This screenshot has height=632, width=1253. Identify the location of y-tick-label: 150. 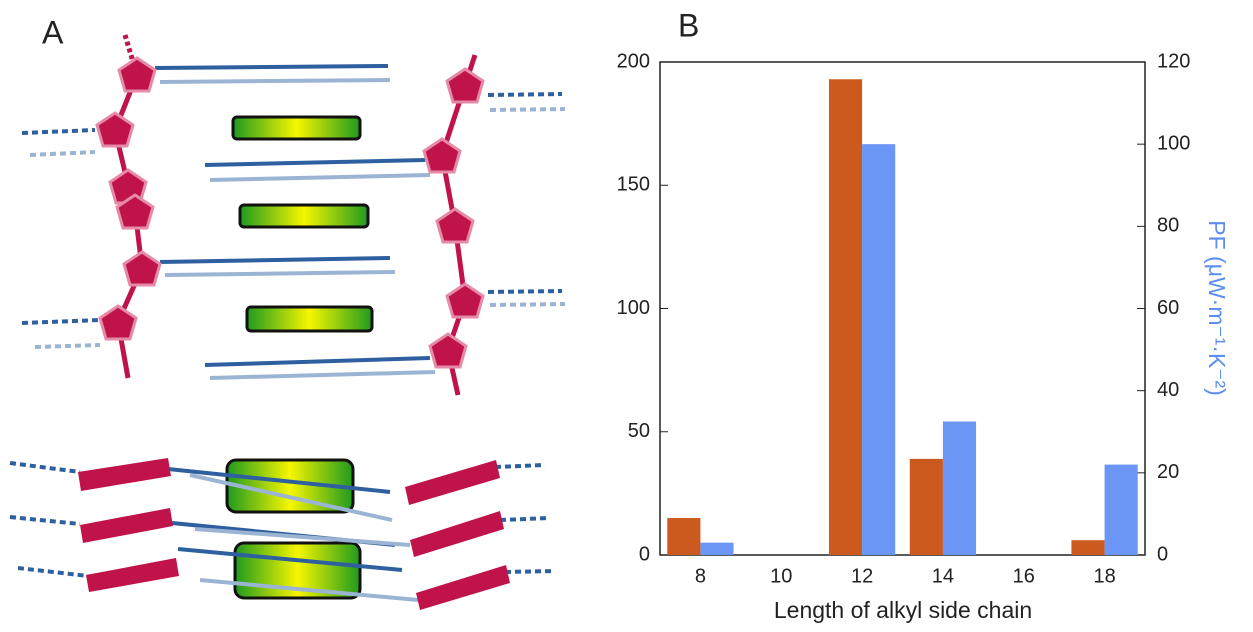
(633, 185).